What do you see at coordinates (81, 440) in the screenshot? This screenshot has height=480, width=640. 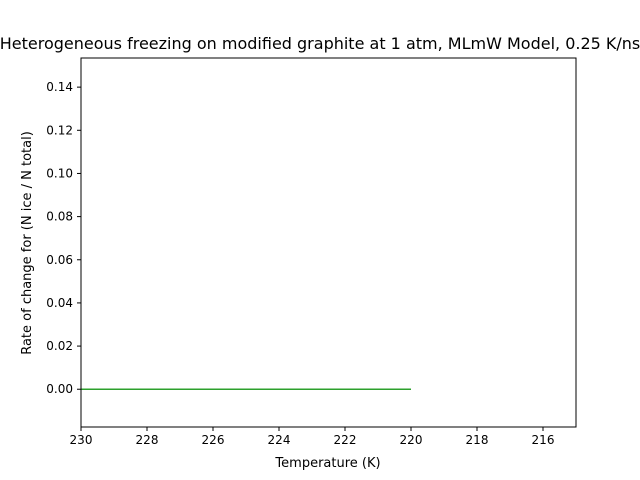 I see `x-tick-label-0: 230` at bounding box center [81, 440].